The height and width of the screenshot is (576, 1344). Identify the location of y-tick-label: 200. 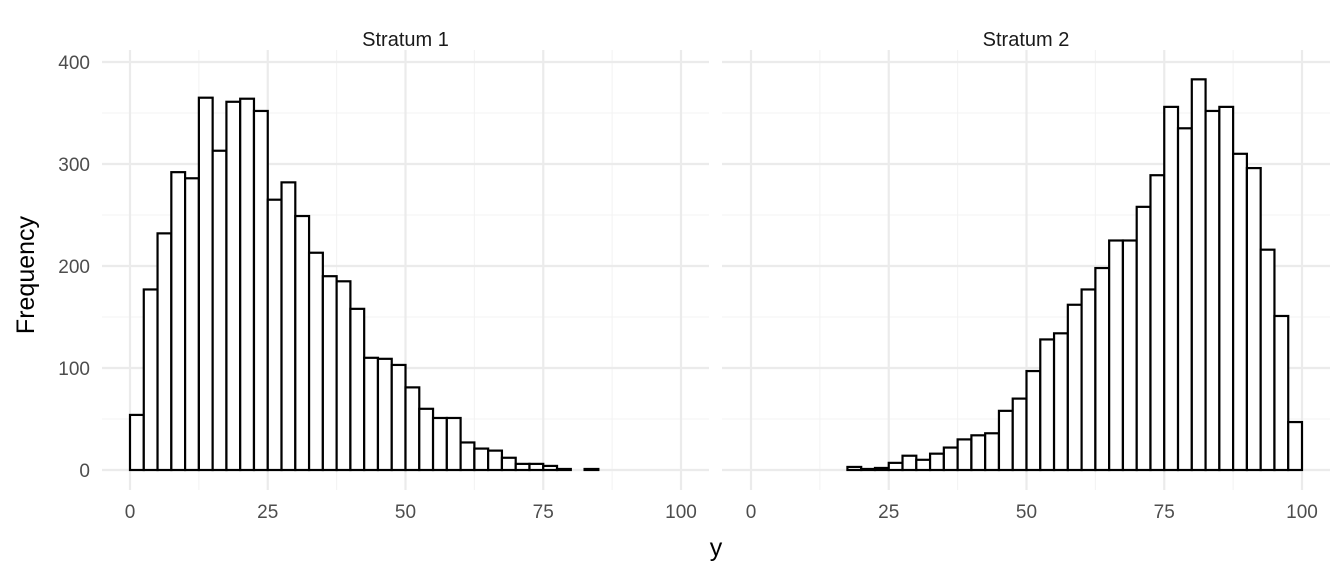
(74, 267).